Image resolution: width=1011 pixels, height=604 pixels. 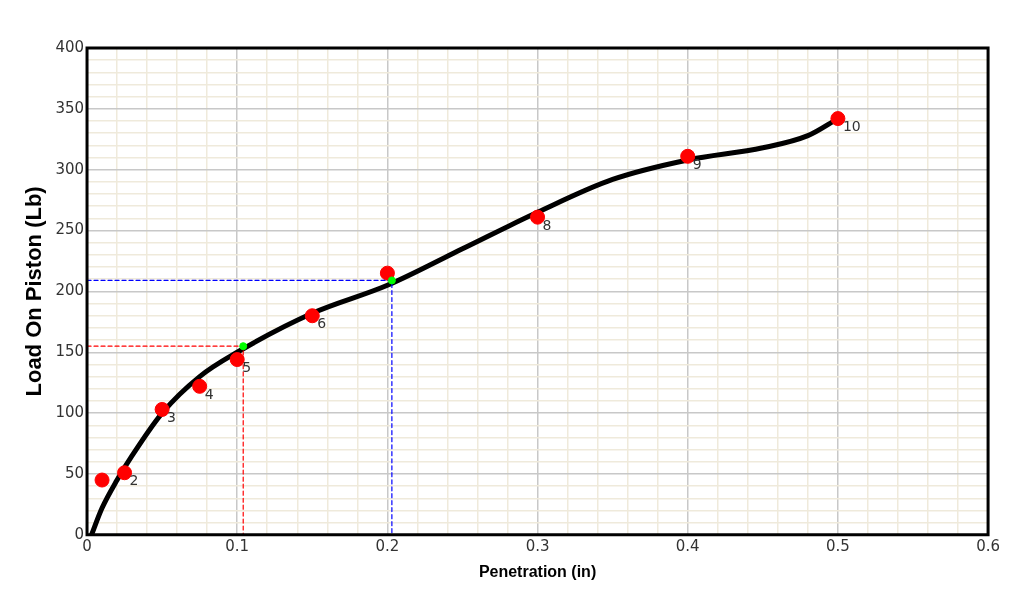 I want to click on y-axis-title: Load On Piston (Lb), so click(x=34, y=291).